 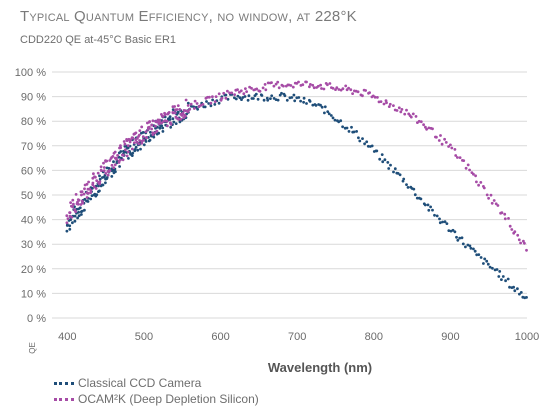 What do you see at coordinates (33, 98) in the screenshot?
I see `y-tick-label: 90 %` at bounding box center [33, 98].